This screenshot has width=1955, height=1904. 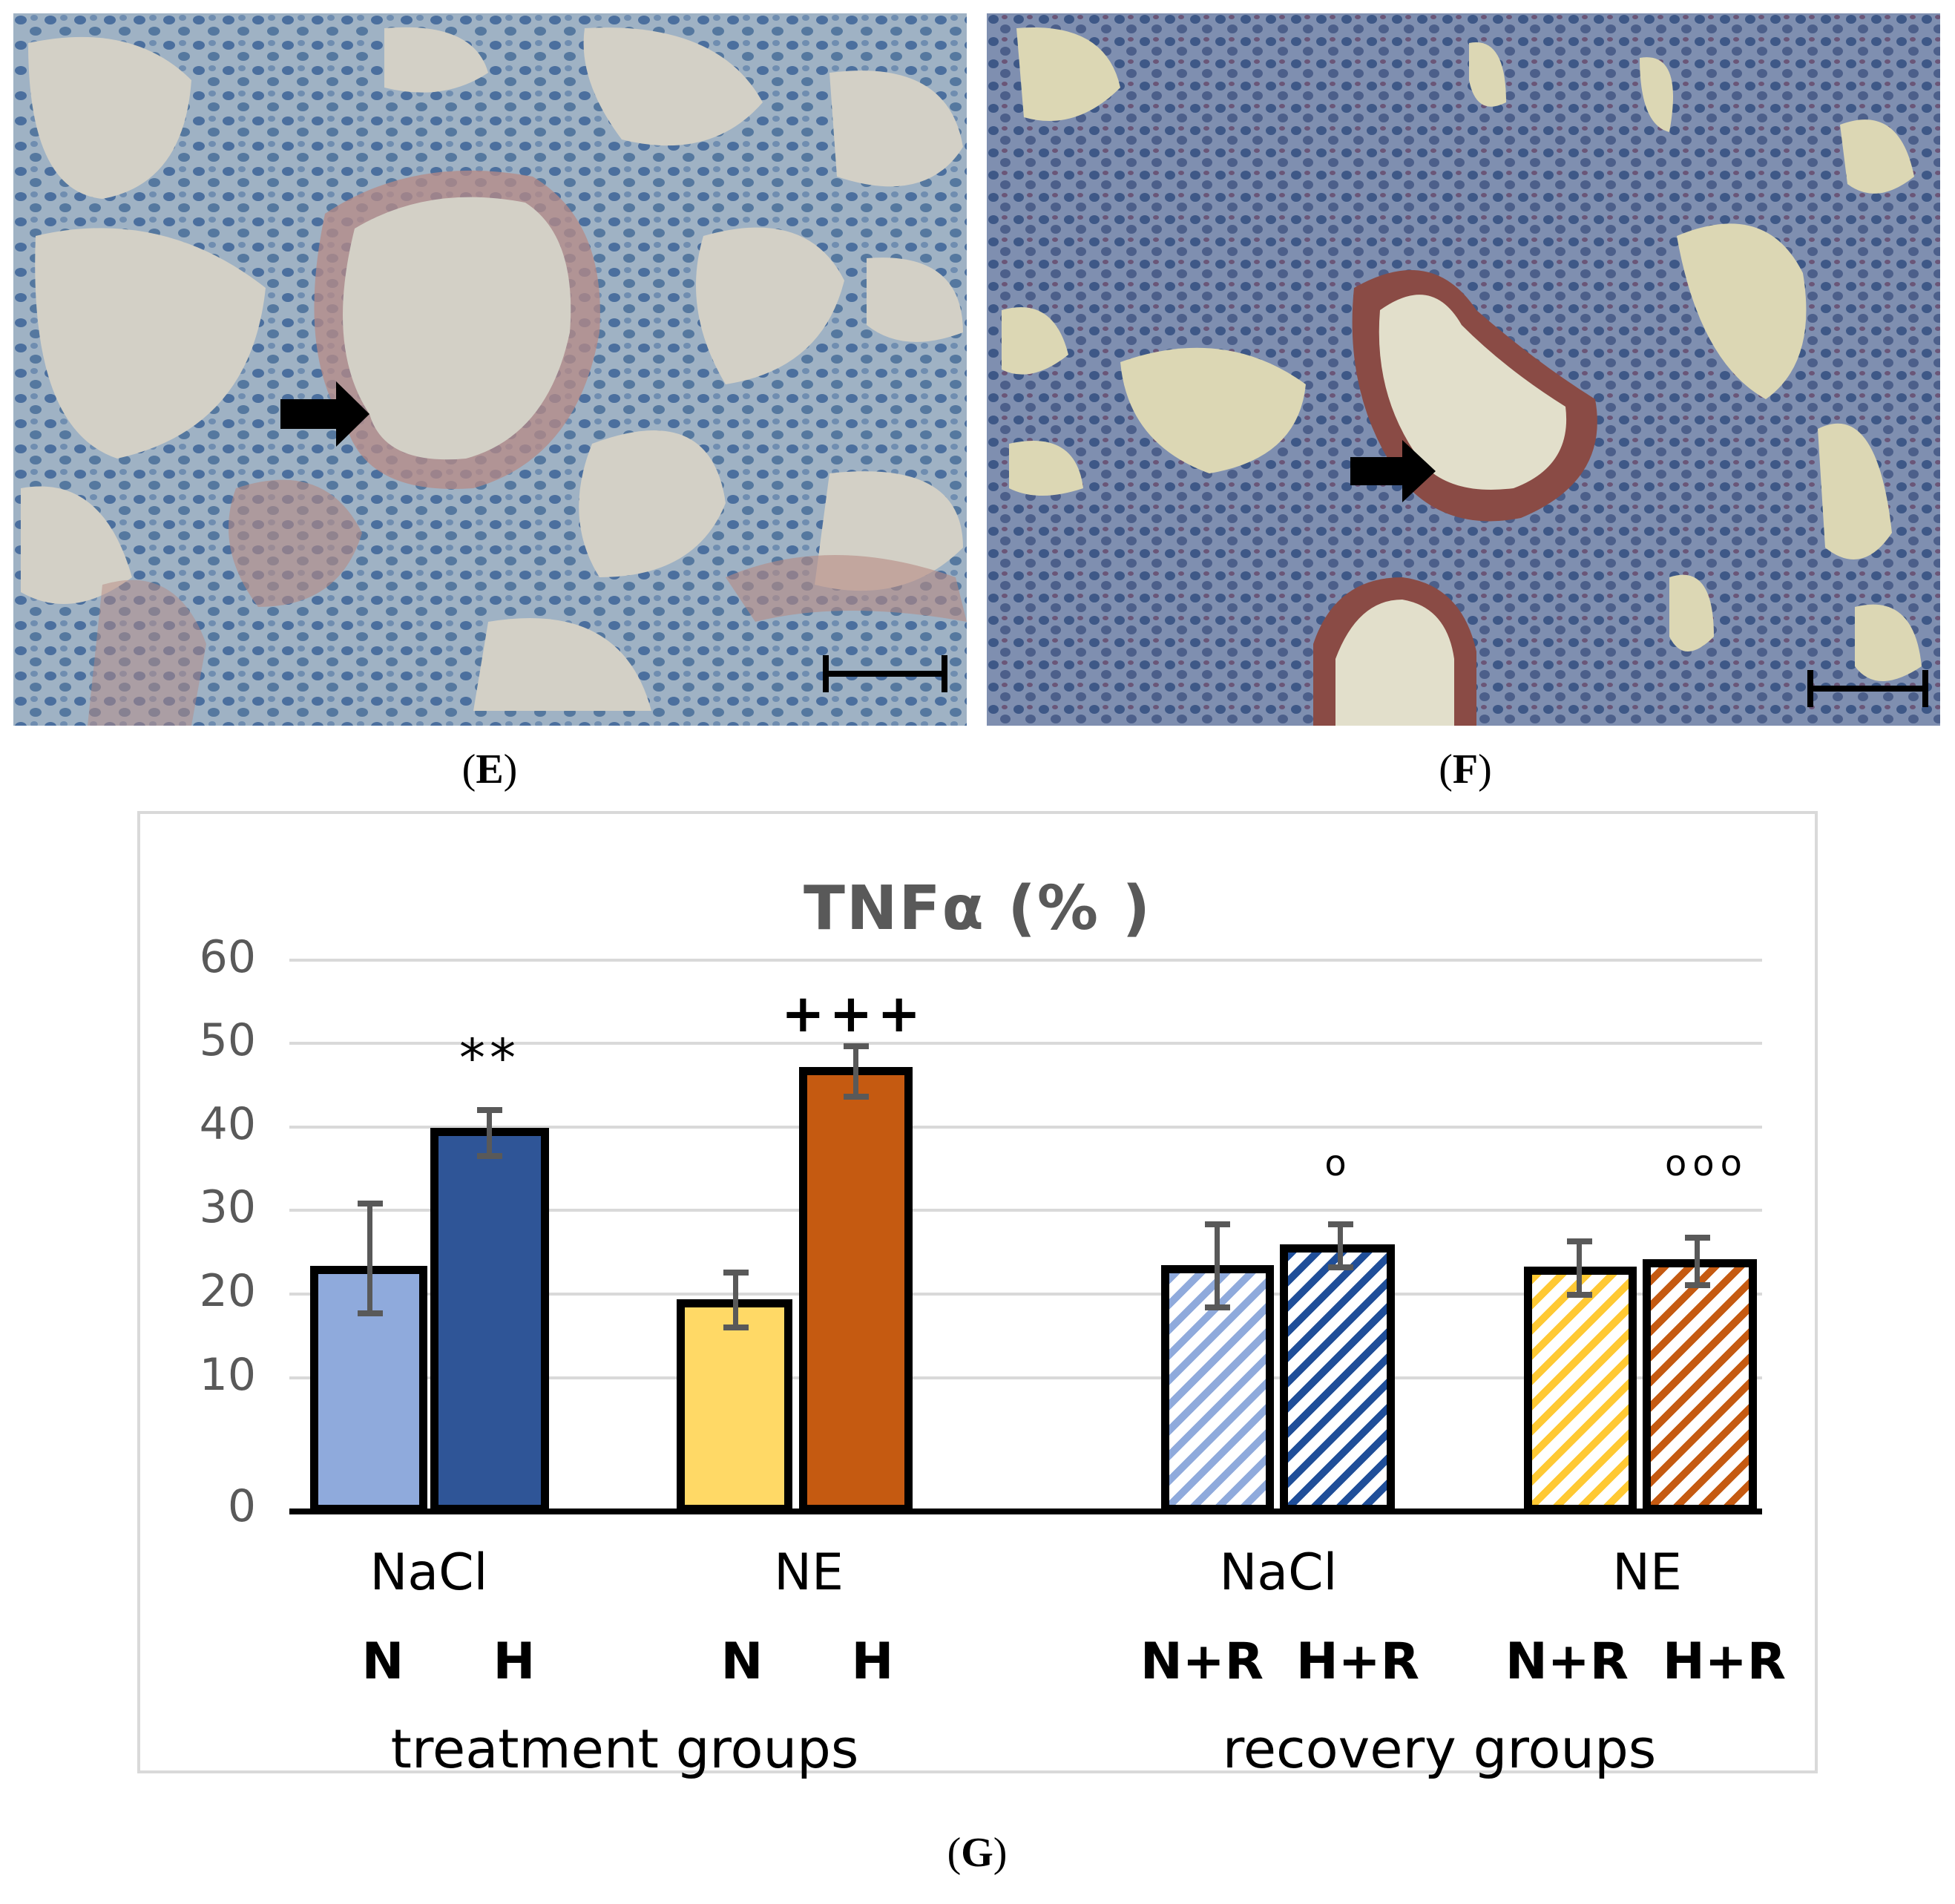 I want to click on chart-title: TNFα (% ), so click(x=977, y=908).